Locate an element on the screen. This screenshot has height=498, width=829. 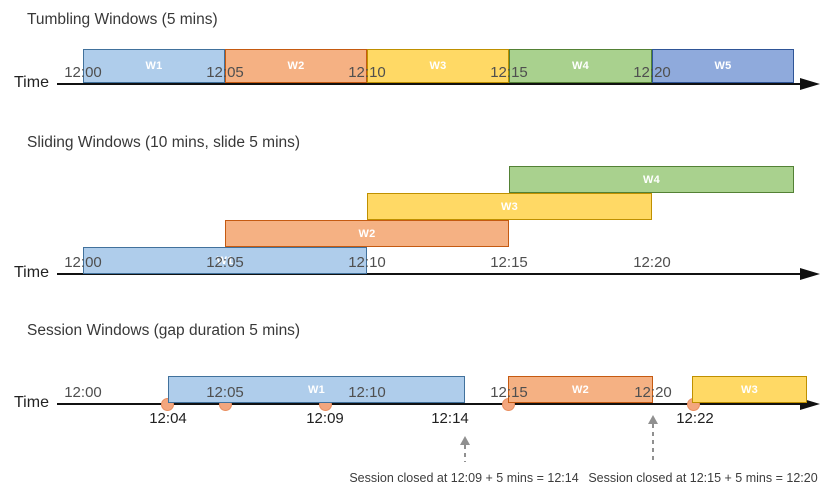
axis-label-time-session: Time is located at coordinates (31, 402).